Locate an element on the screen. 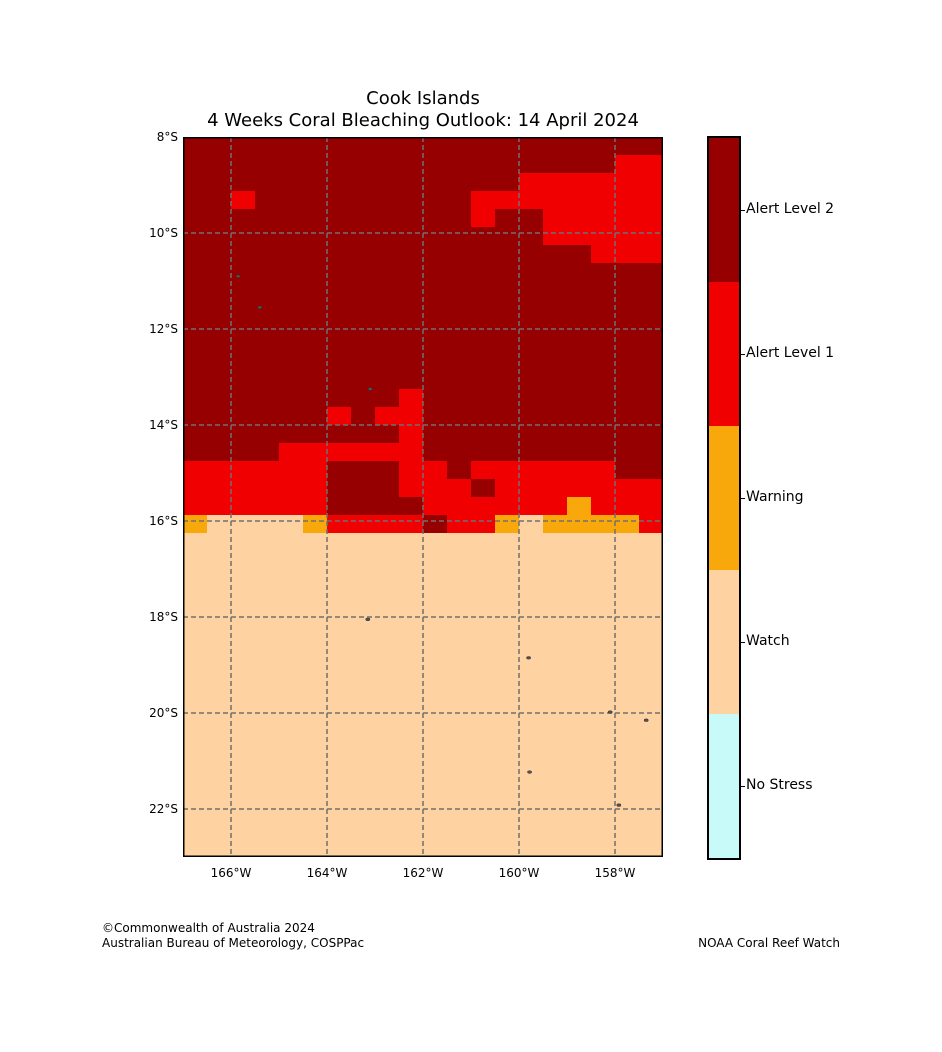 The image size is (942, 1052). lat-label-22s: 22°S is located at coordinates (163, 809).